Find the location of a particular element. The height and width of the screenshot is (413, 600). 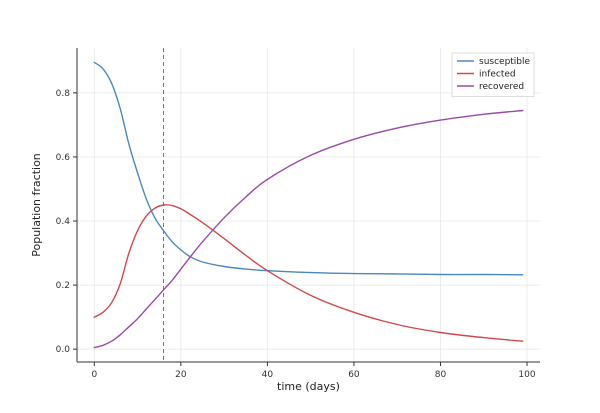

legend-box is located at coordinates (493, 74).